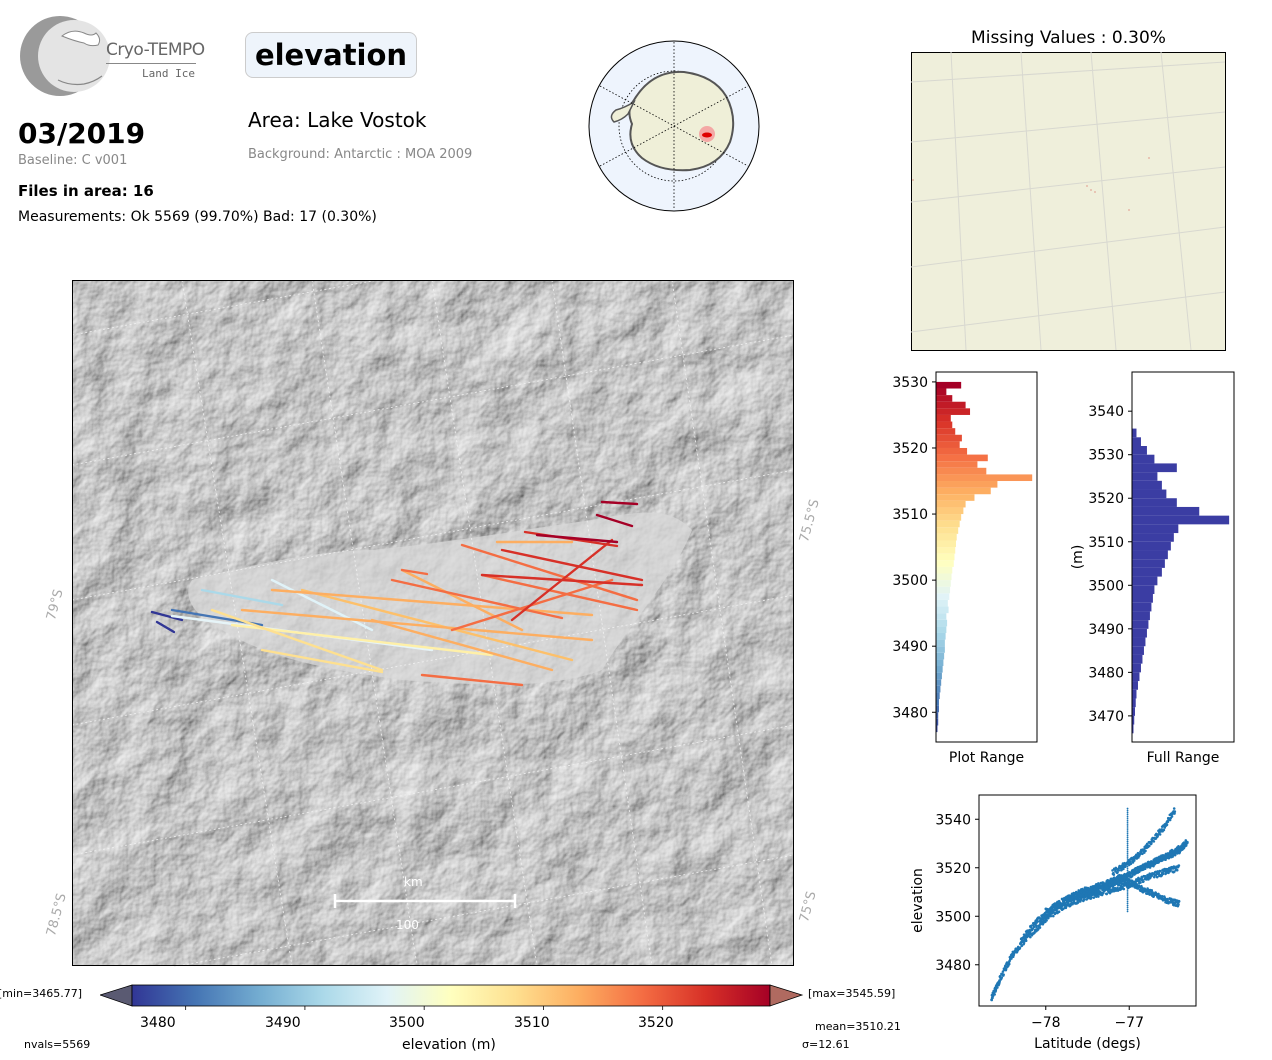 The height and width of the screenshot is (1060, 1272). What do you see at coordinates (1046, 1023) in the screenshot?
I see `scatter-x-tick-label: −78` at bounding box center [1046, 1023].